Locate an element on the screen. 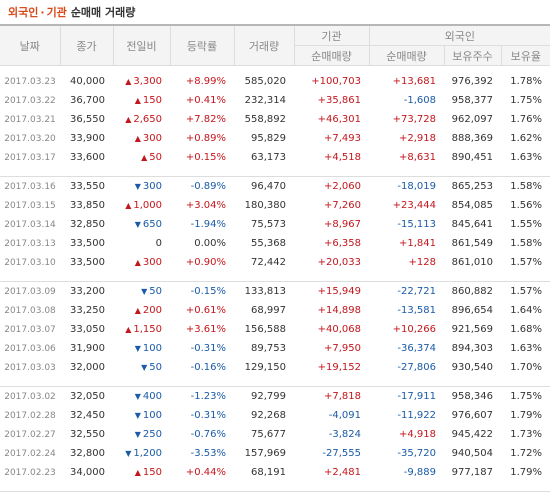 This screenshot has height=492, width=550. cell-inst-net: +20,033 is located at coordinates (339, 262).